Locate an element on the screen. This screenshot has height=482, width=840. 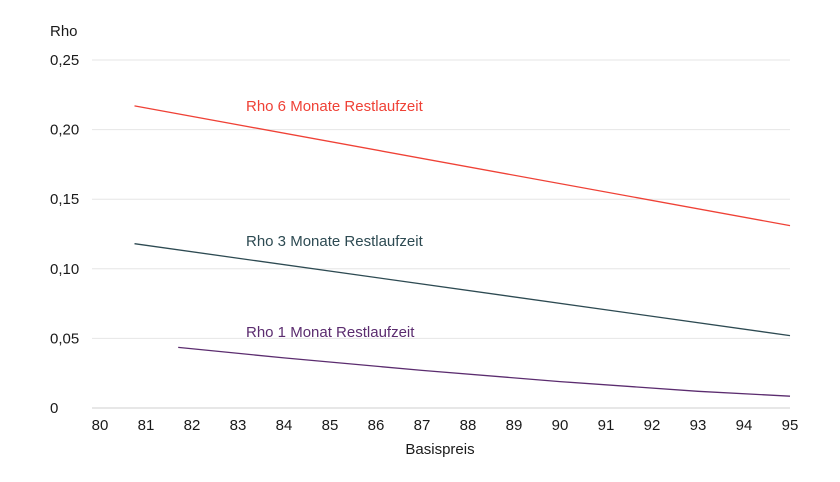
y-tick-label: 0,05 is located at coordinates (64, 338).